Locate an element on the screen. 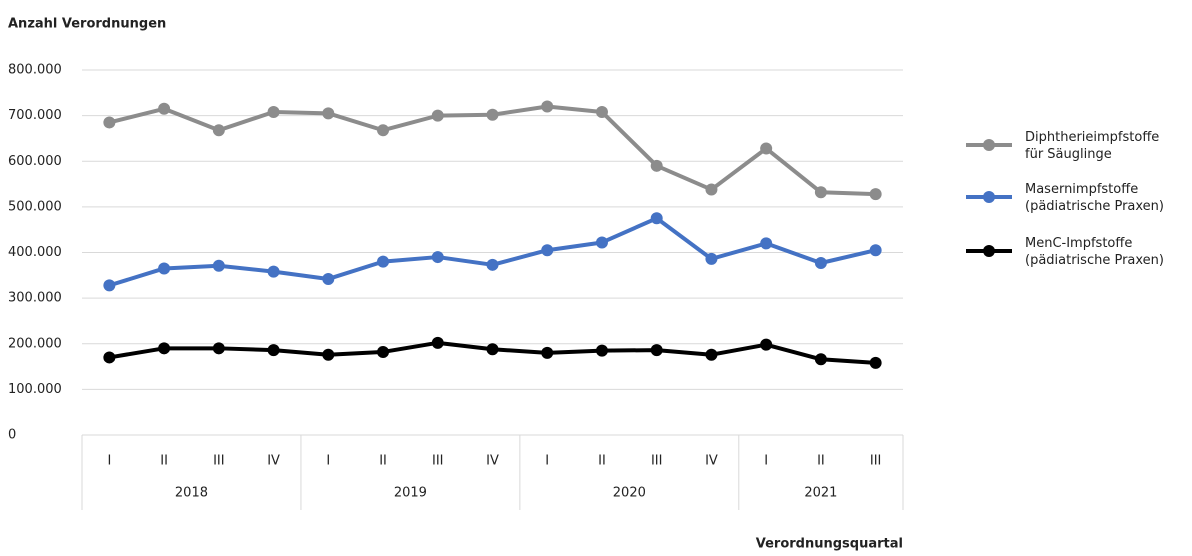 The height and width of the screenshot is (556, 1192). legend-label: Masernimpfstoffe (pädiatrische Praxen) is located at coordinates (1094, 198).